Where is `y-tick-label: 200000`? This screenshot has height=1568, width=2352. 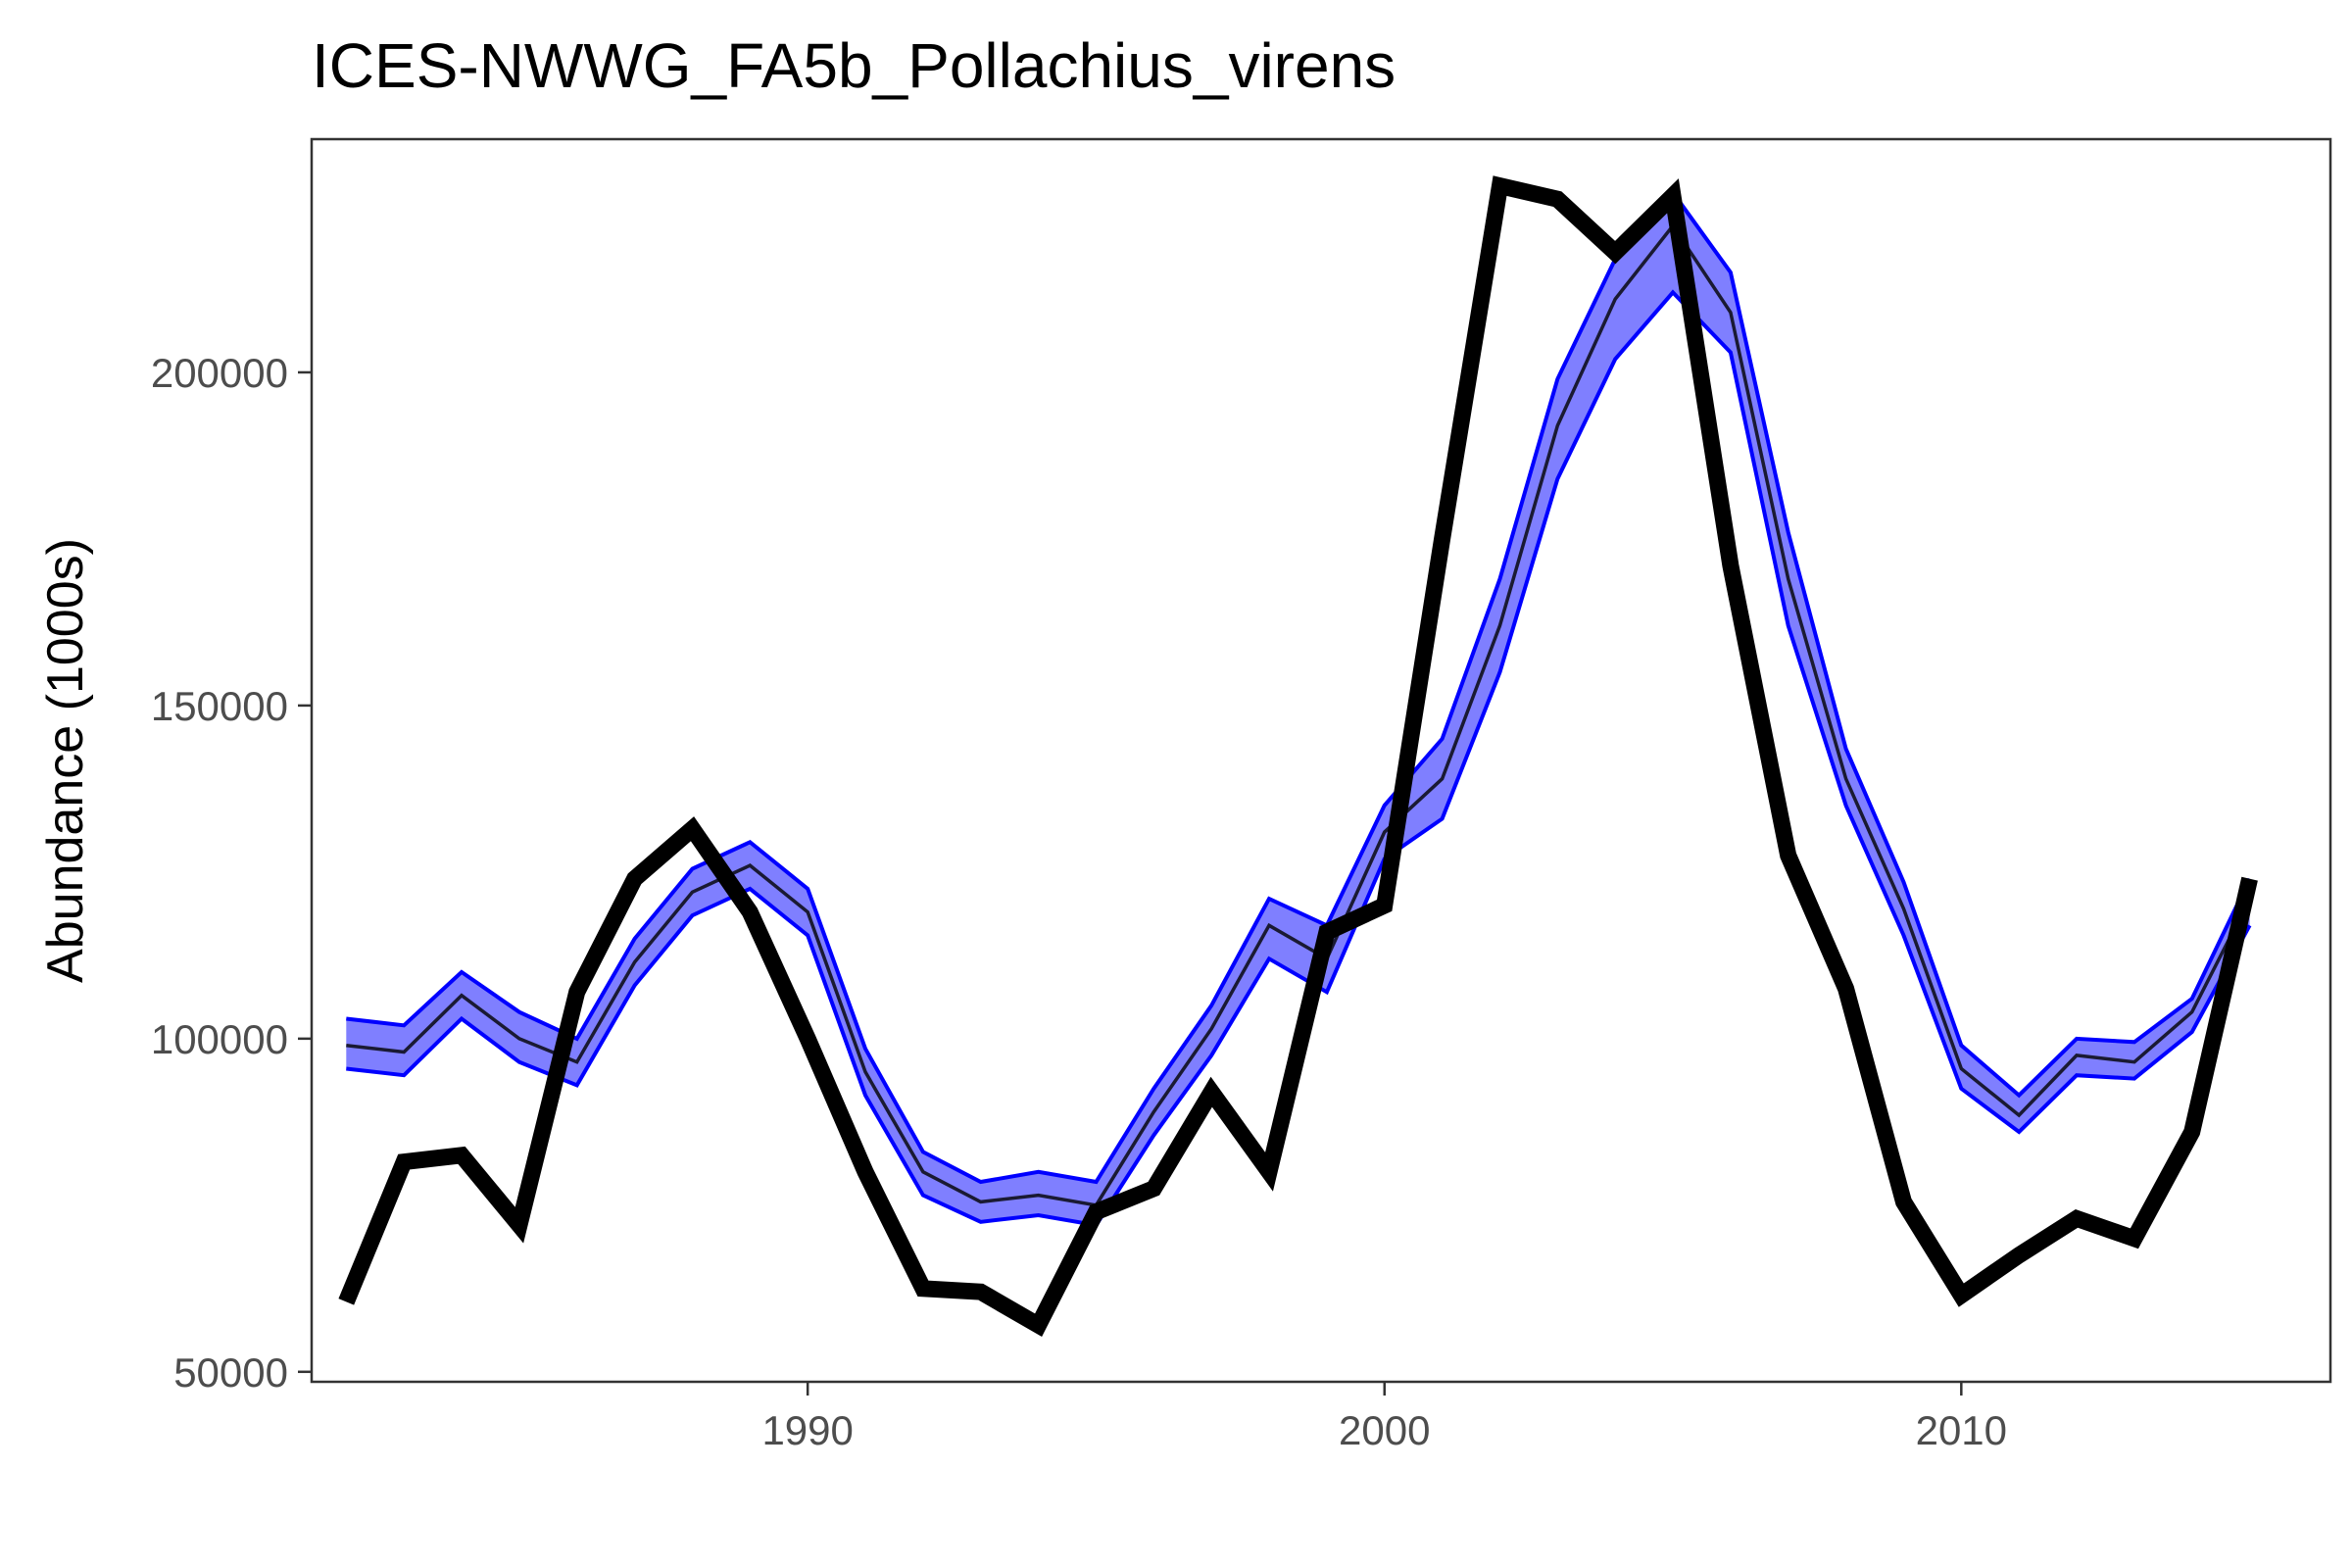 y-tick-label: 200000 is located at coordinates (219, 373).